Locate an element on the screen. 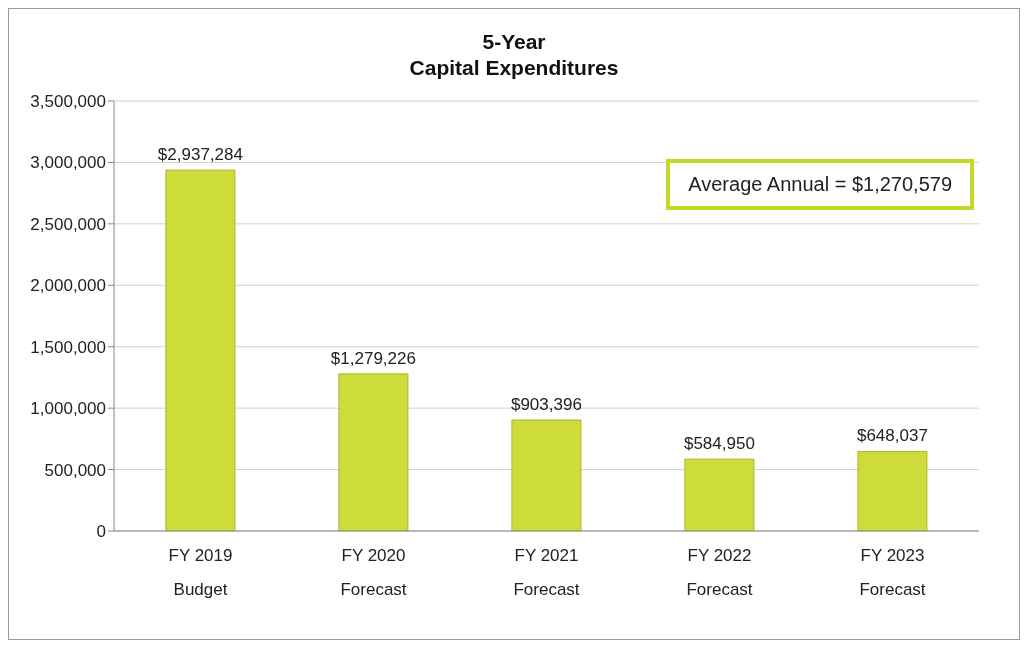  data-label: $648,037 is located at coordinates (892, 436).